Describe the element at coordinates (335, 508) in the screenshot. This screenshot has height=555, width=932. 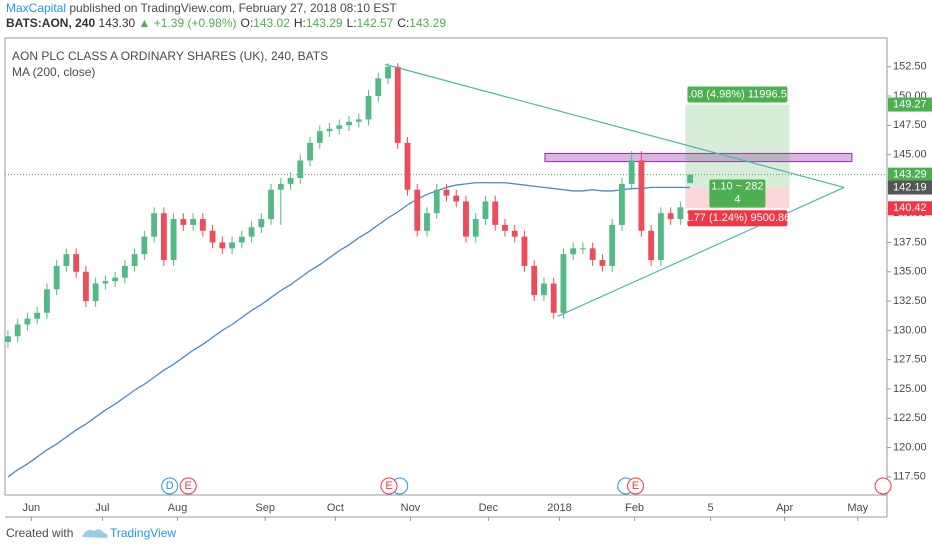
I see `x-tick-label: Oct` at that location.